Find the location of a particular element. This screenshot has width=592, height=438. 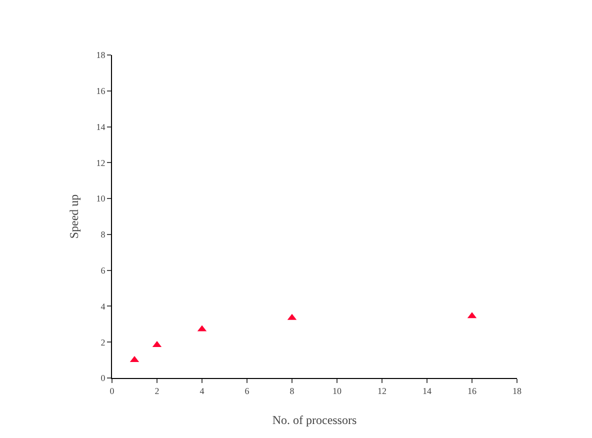

y-tick-label: 2 is located at coordinates (103, 342).